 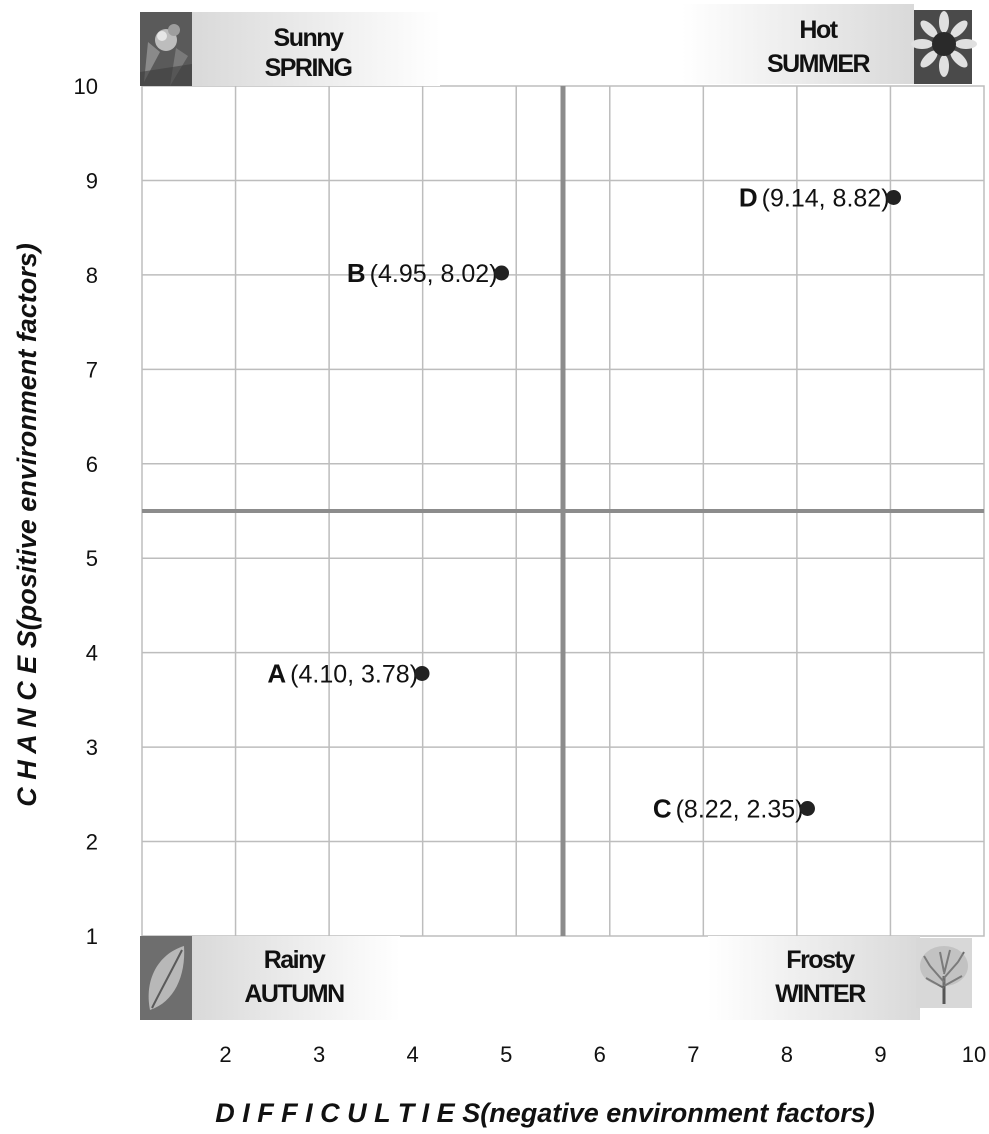 What do you see at coordinates (413, 1054) in the screenshot?
I see `x-tick-label: 4` at bounding box center [413, 1054].